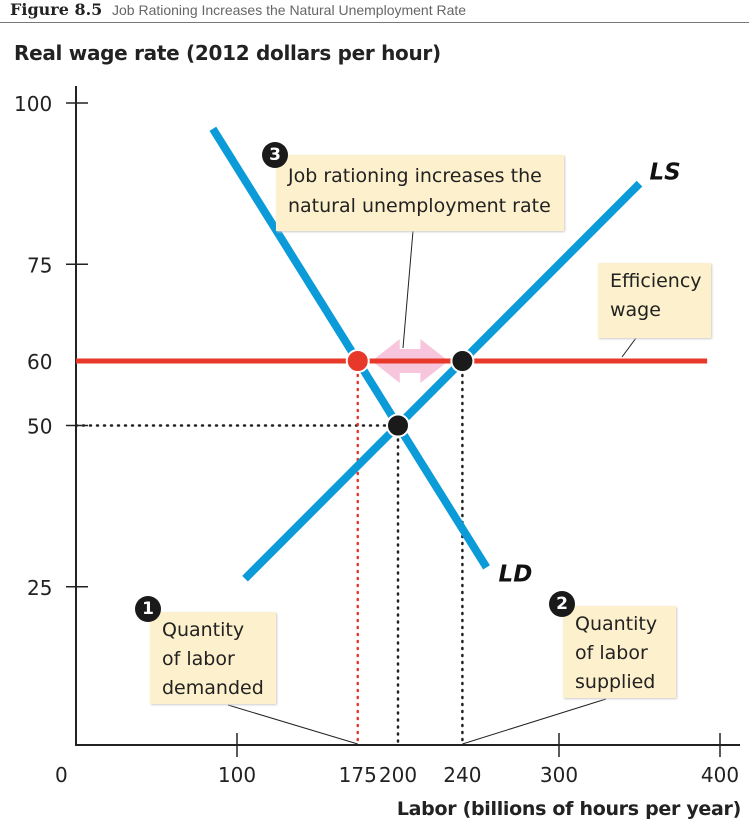  What do you see at coordinates (39, 427) in the screenshot?
I see `y-tick-label: 50` at bounding box center [39, 427].